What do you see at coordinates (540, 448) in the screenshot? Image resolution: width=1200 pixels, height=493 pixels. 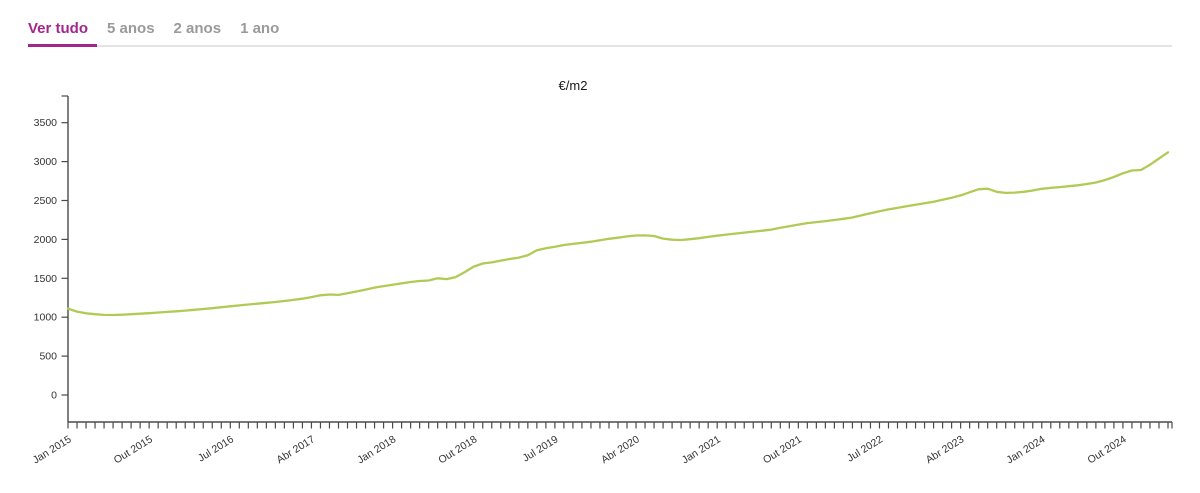 I see `x-tick-label: Jul 2019` at bounding box center [540, 448].